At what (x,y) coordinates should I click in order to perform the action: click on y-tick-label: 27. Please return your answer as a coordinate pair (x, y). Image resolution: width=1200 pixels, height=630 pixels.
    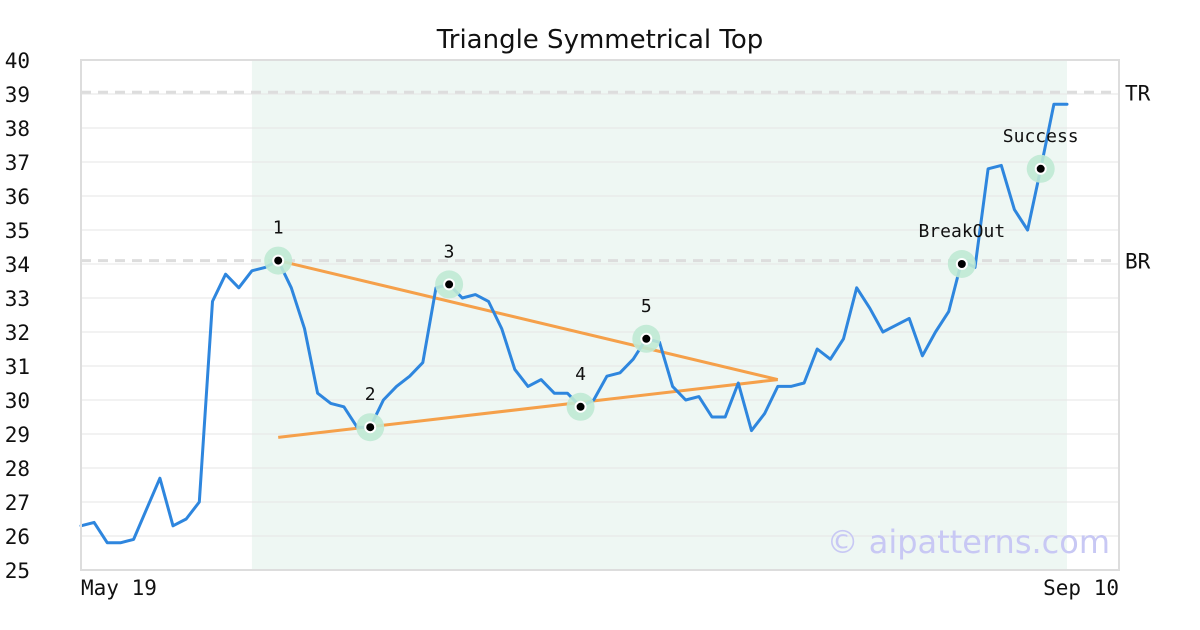
    Looking at the image, I should click on (17, 503).